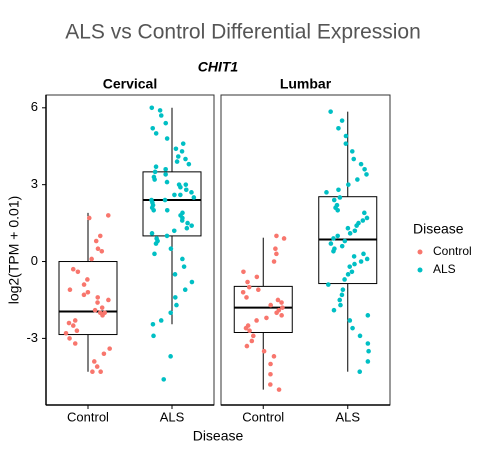 This screenshot has height=451, width=489. Describe the element at coordinates (14, 250) in the screenshot. I see `y-axis-label: log2(TPM + 0.01)` at that location.